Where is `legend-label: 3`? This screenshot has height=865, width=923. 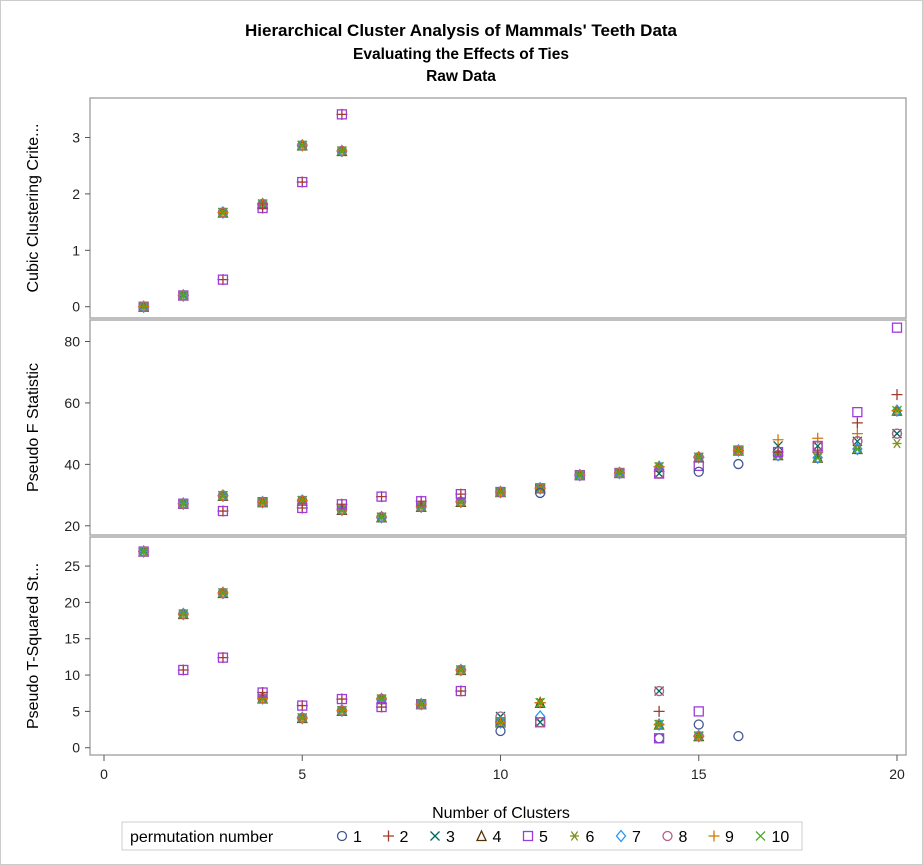 legend-label: 3 is located at coordinates (450, 837).